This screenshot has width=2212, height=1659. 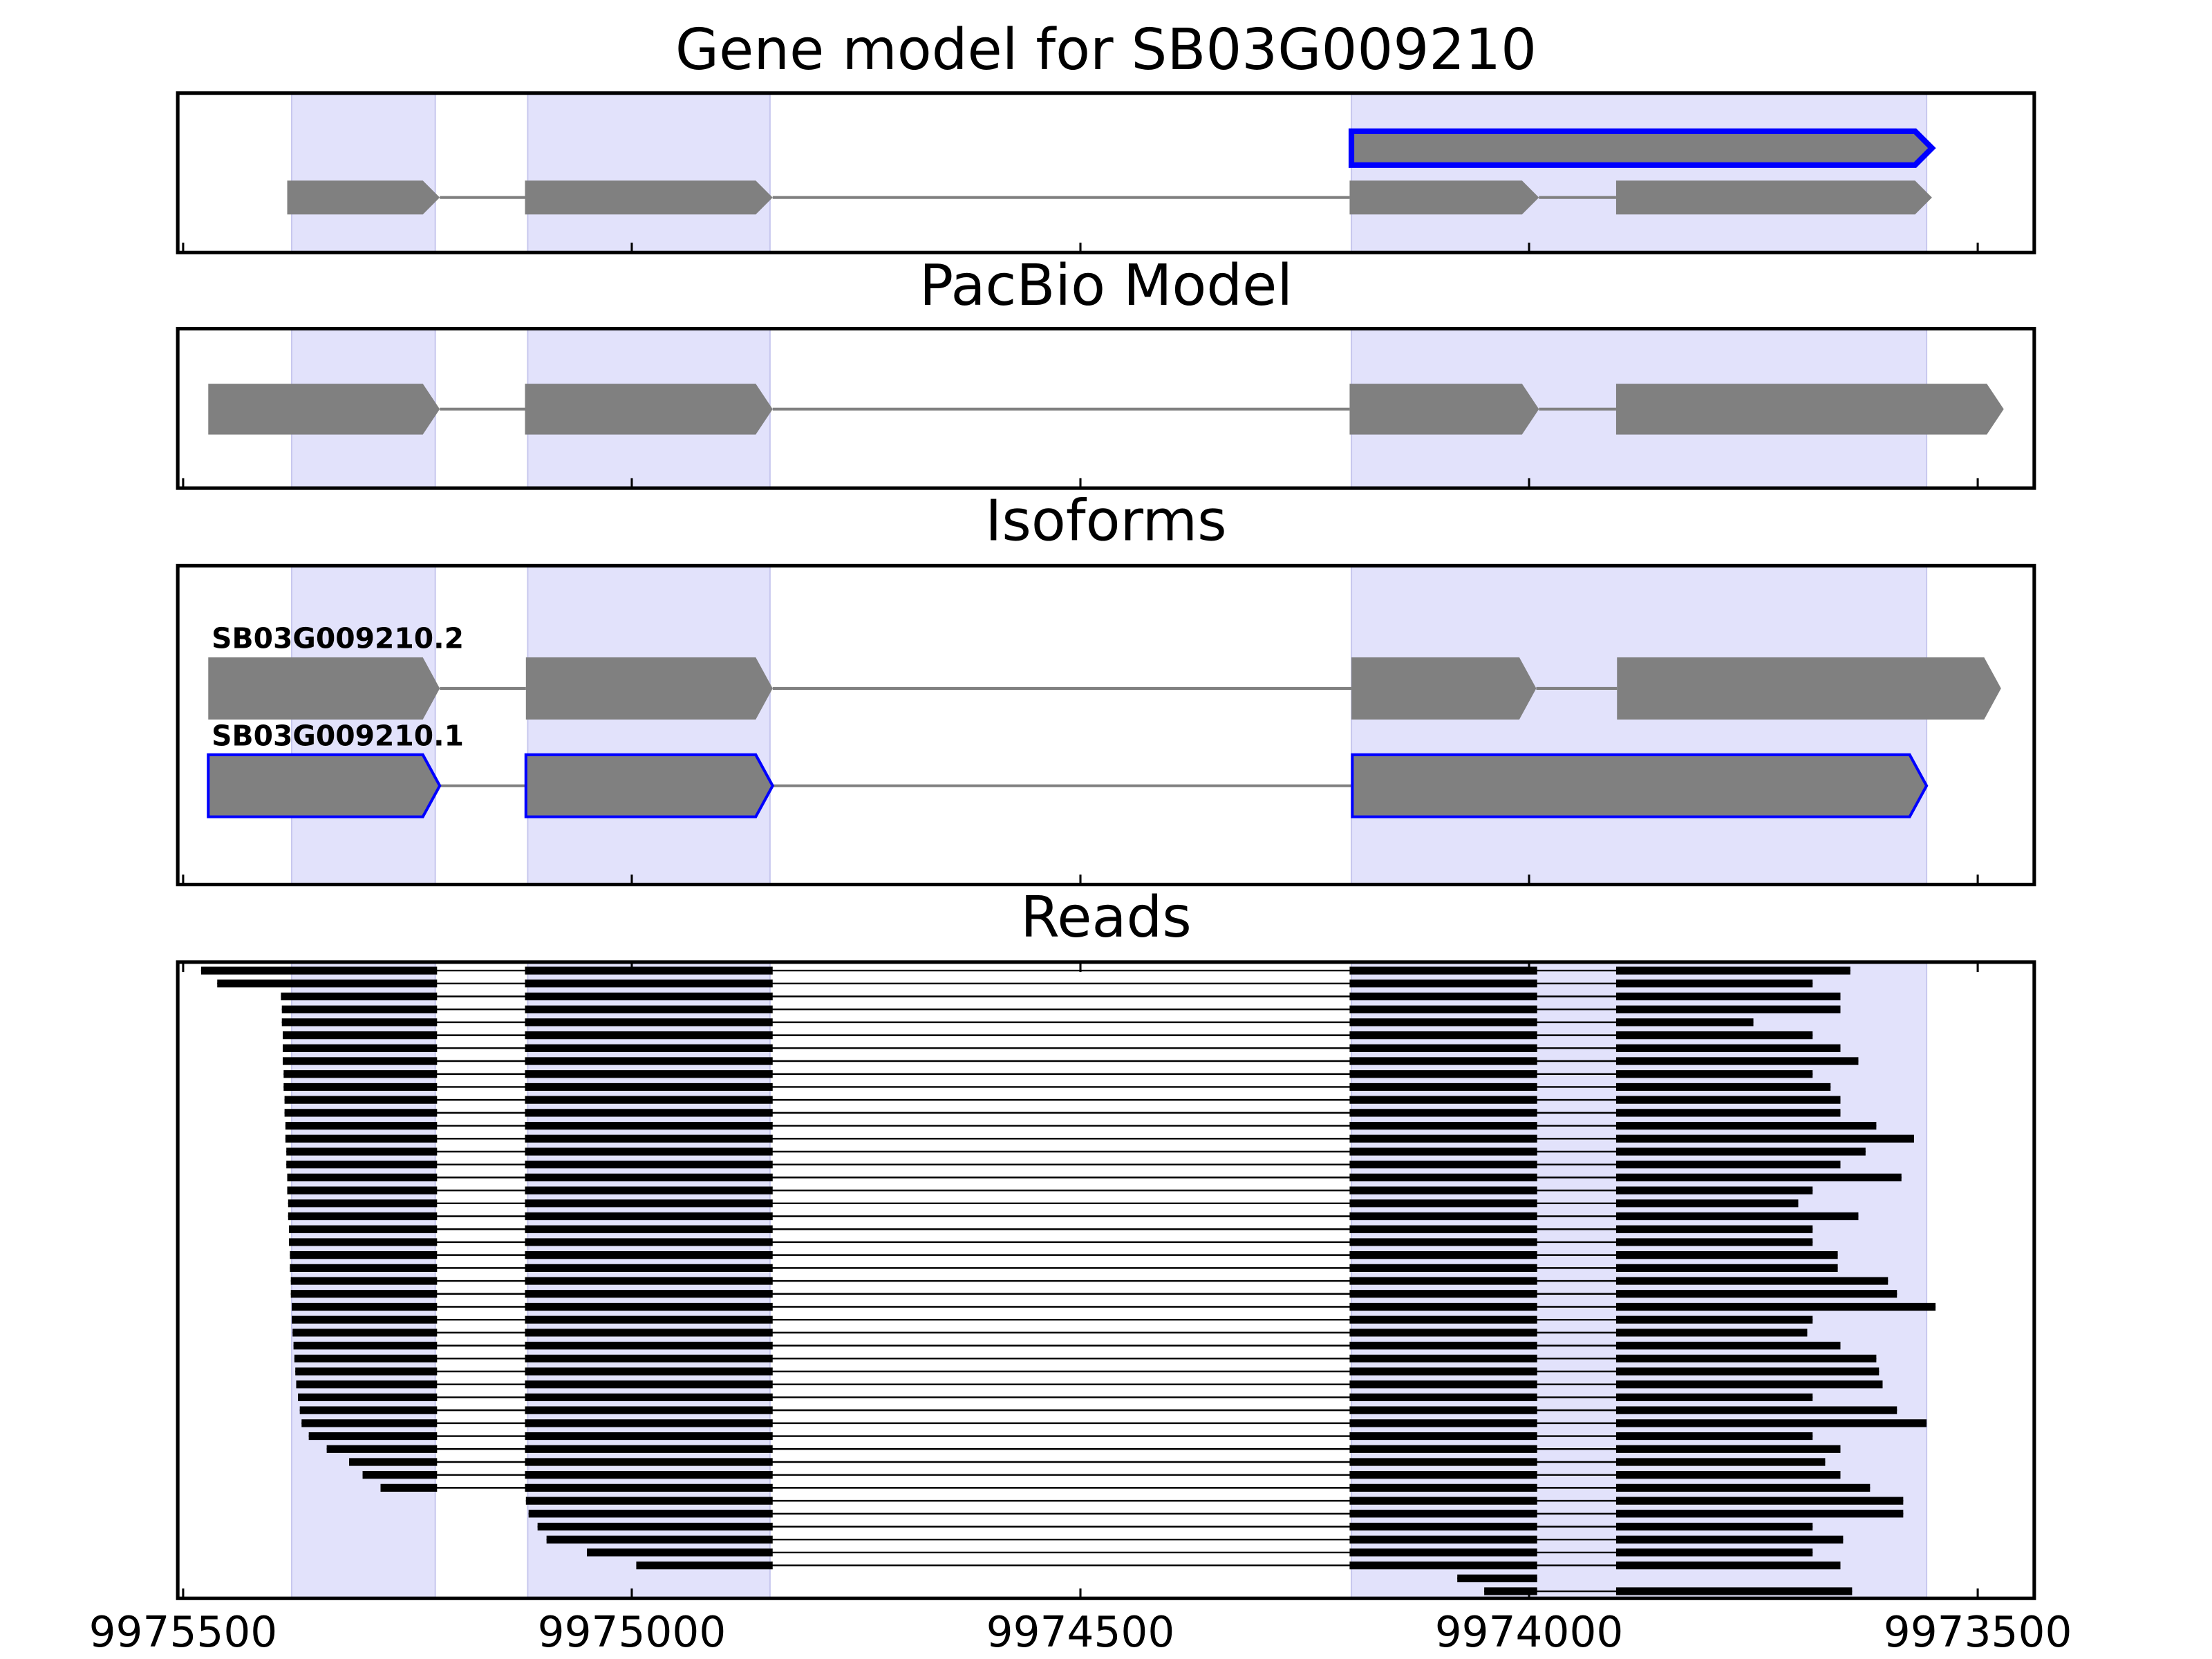 What do you see at coordinates (338, 638) in the screenshot?
I see `isoform-label: SB03G009210.2` at bounding box center [338, 638].